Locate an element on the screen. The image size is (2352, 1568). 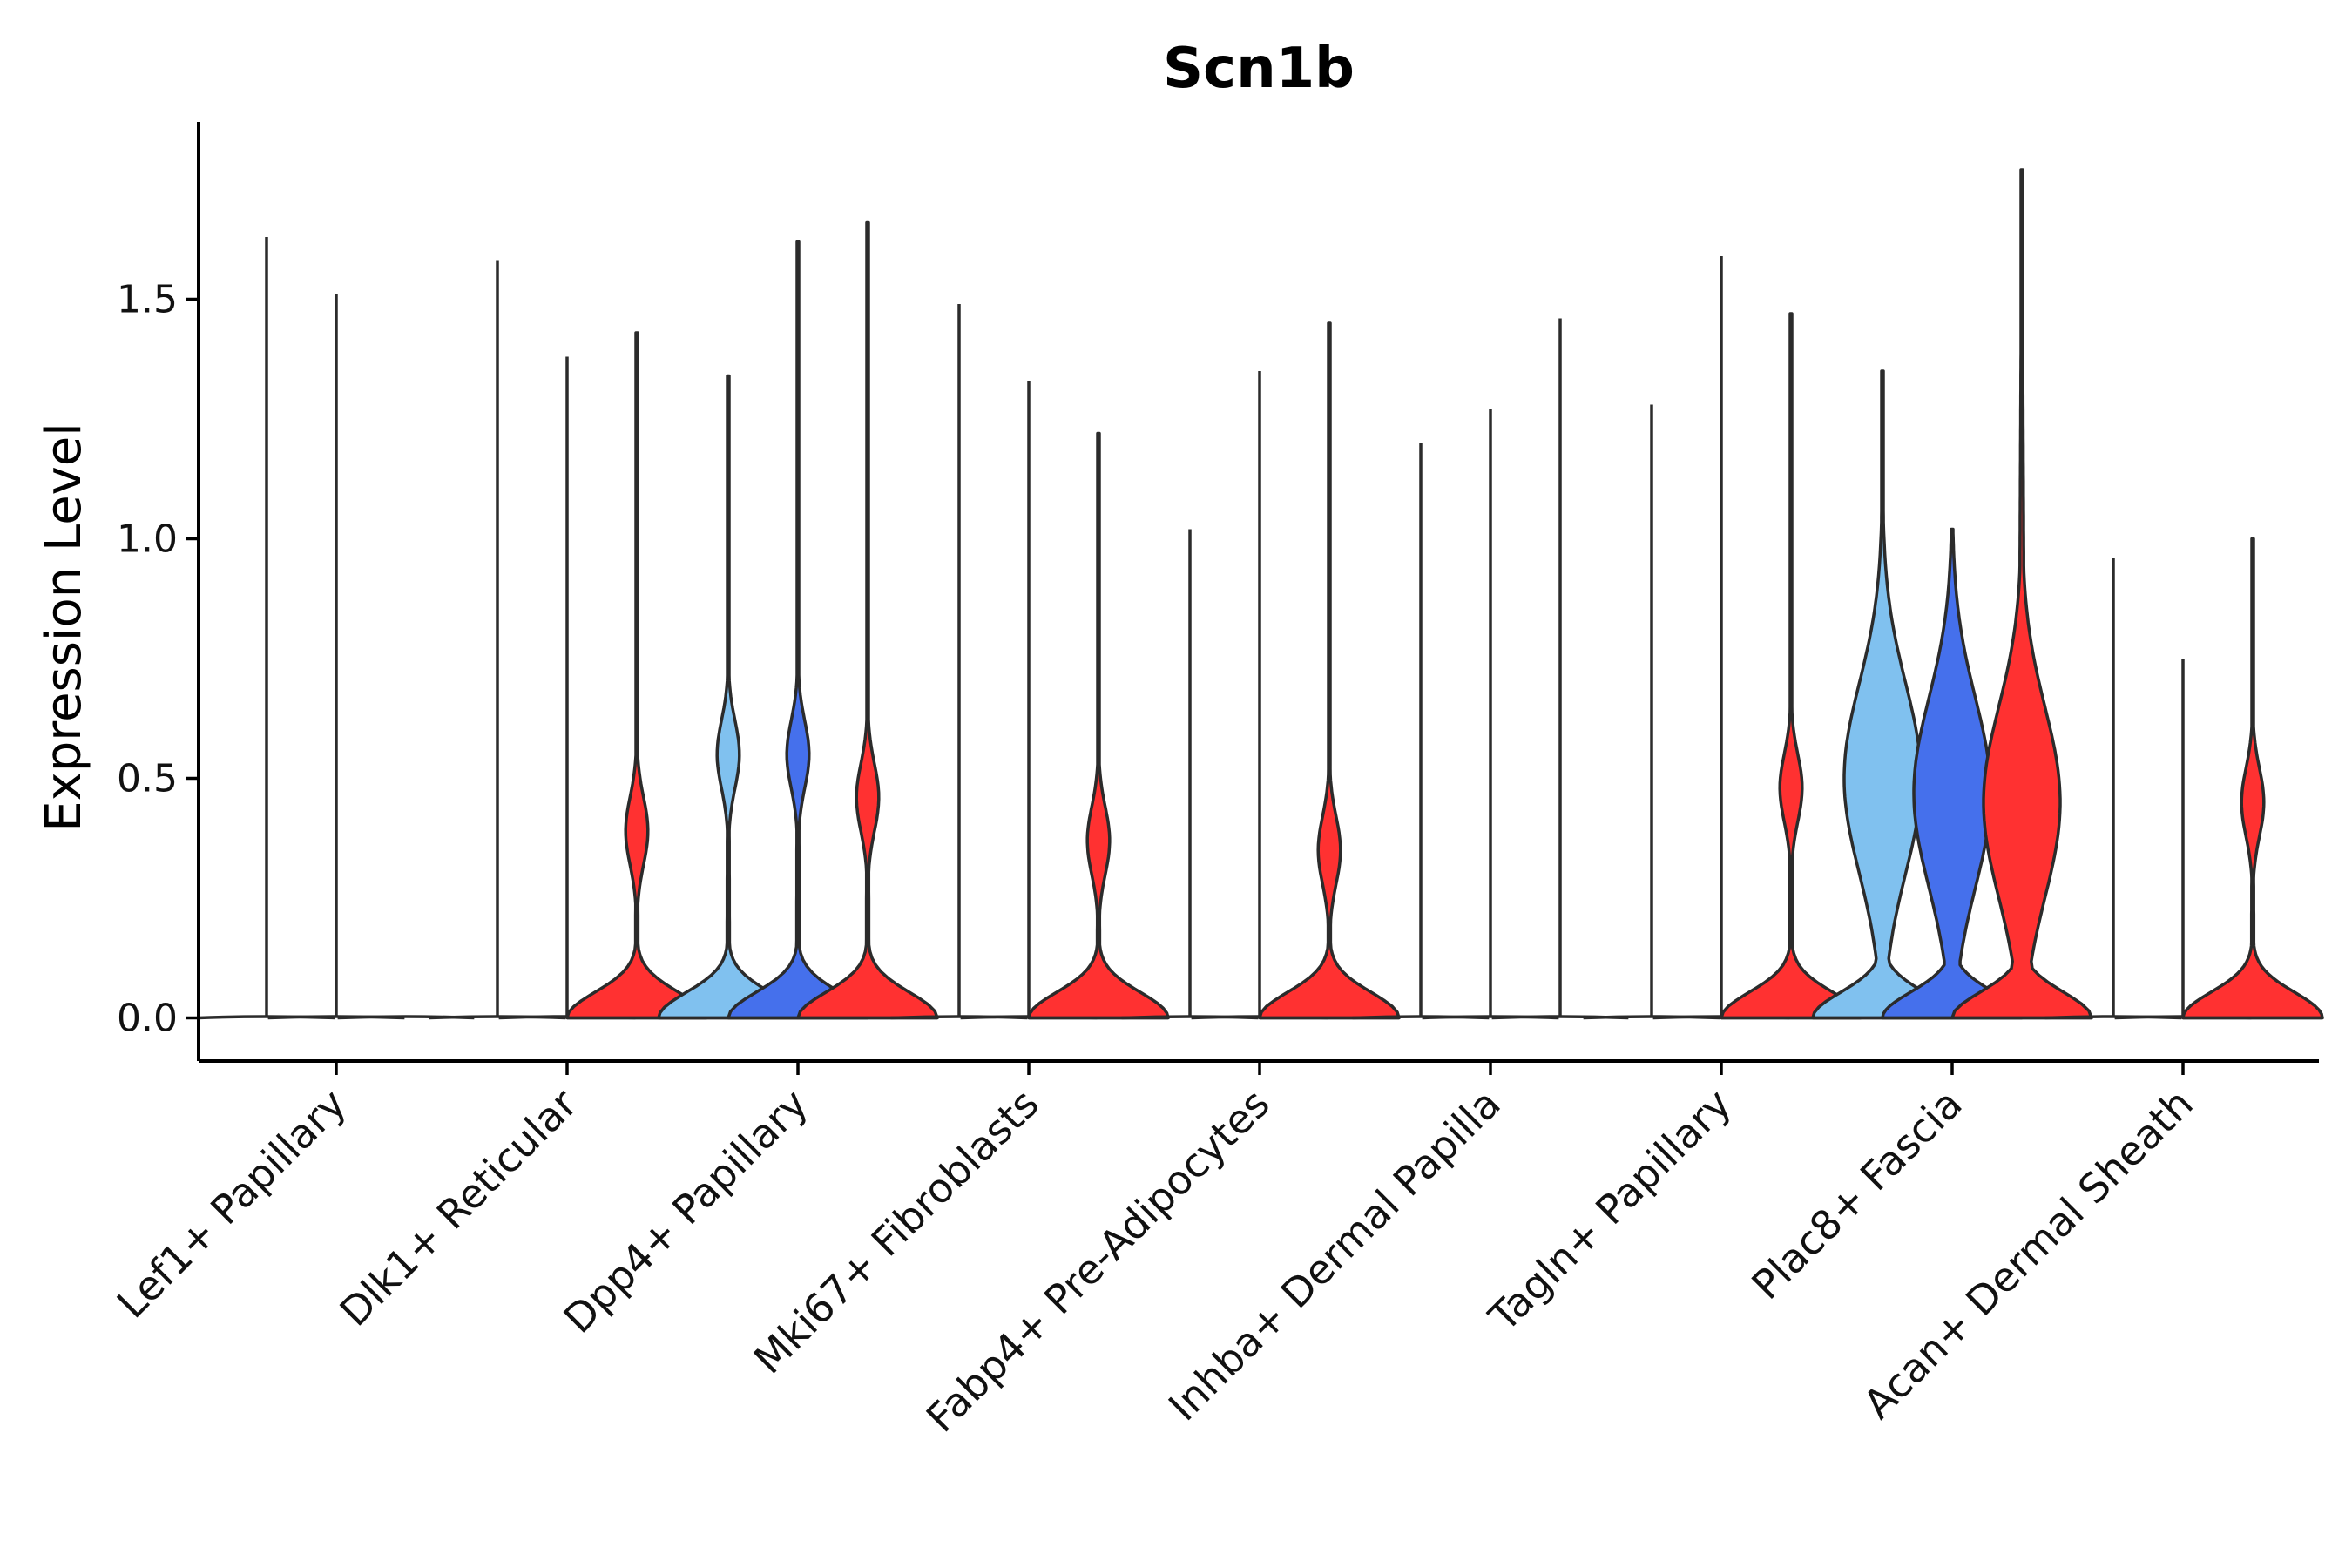
violin-dlk1-reticular-group3 is located at coordinates (636, 675).